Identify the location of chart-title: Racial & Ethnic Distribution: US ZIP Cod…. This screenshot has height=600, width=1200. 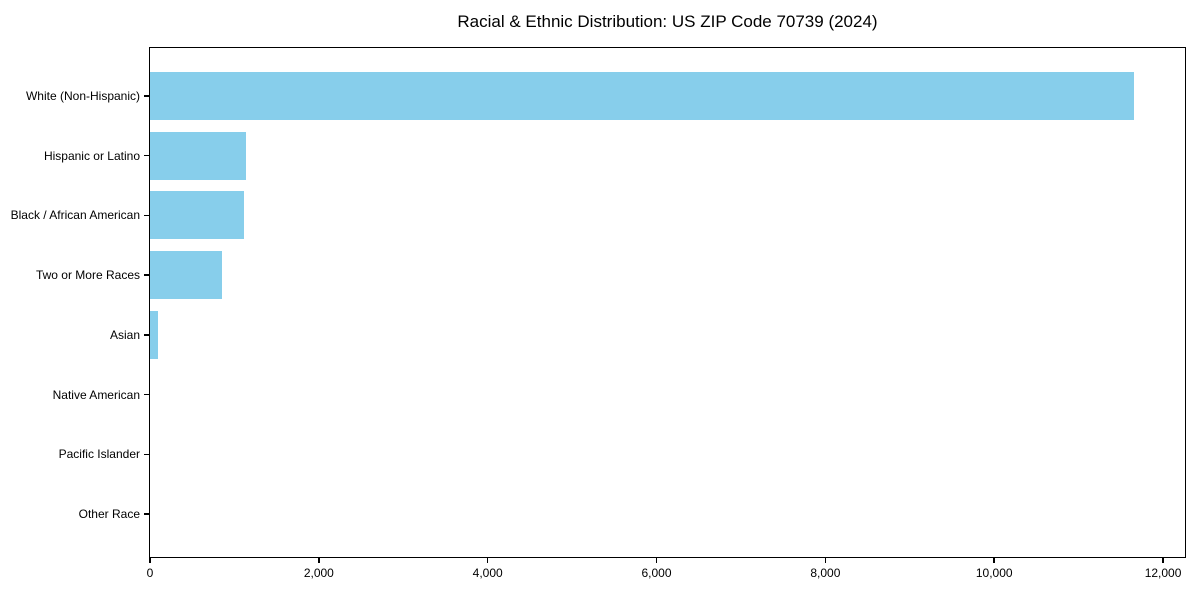
(667, 21).